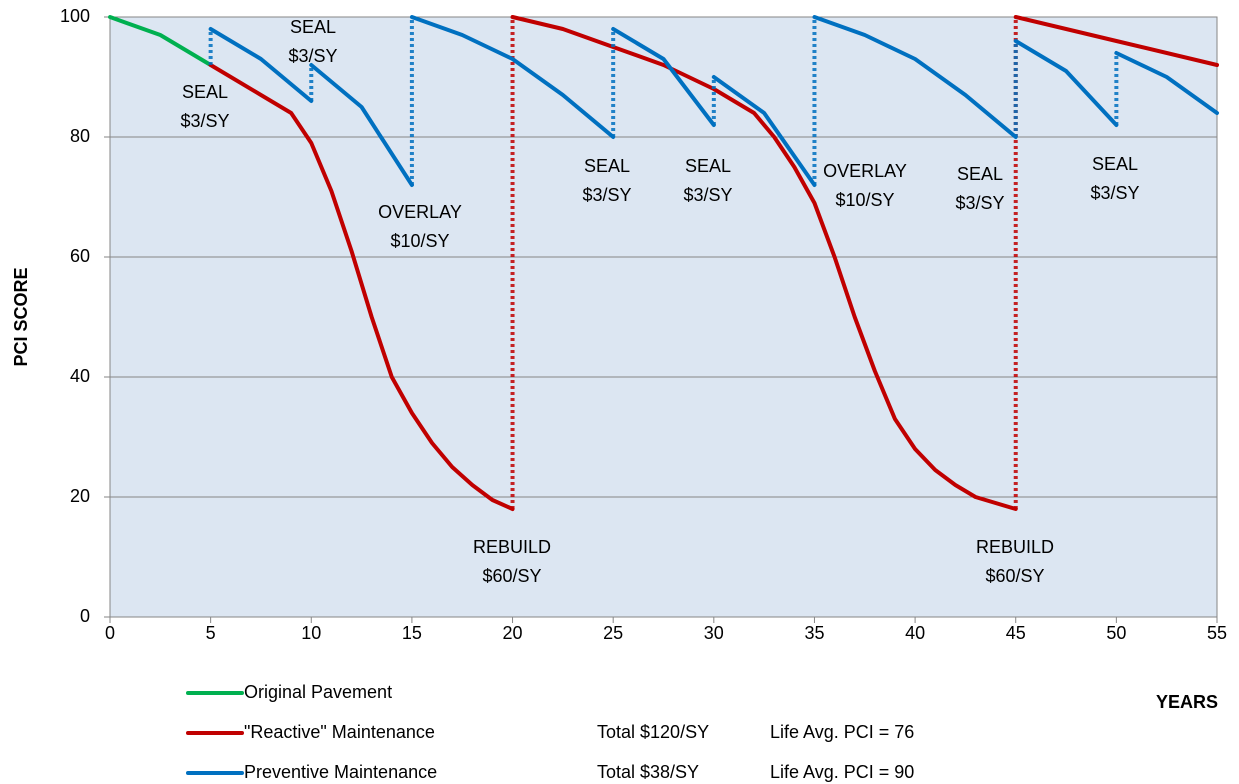 Image resolution: width=1239 pixels, height=784 pixels. What do you see at coordinates (714, 633) in the screenshot?
I see `x-tick-label: 30` at bounding box center [714, 633].